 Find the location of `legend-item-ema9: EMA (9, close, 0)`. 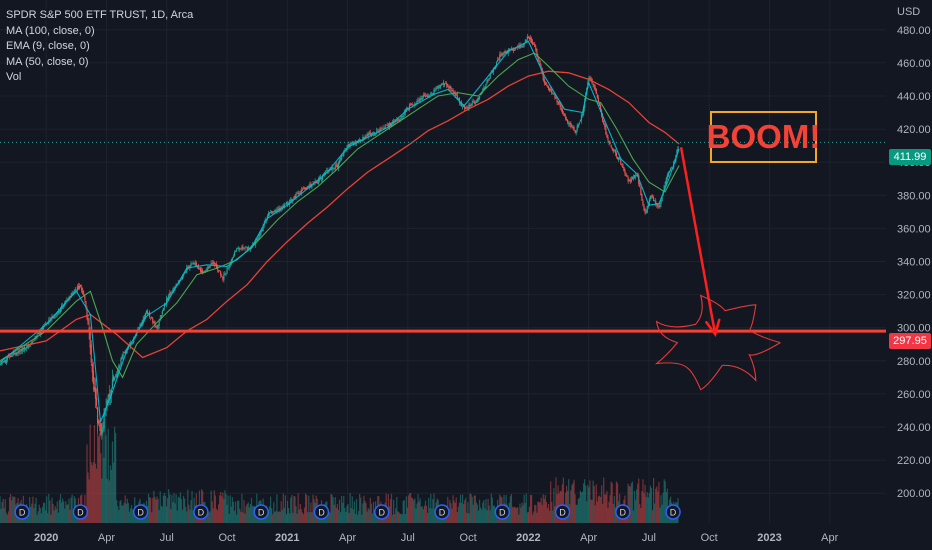

legend-item-ema9: EMA (9, close, 0) is located at coordinates (48, 46).